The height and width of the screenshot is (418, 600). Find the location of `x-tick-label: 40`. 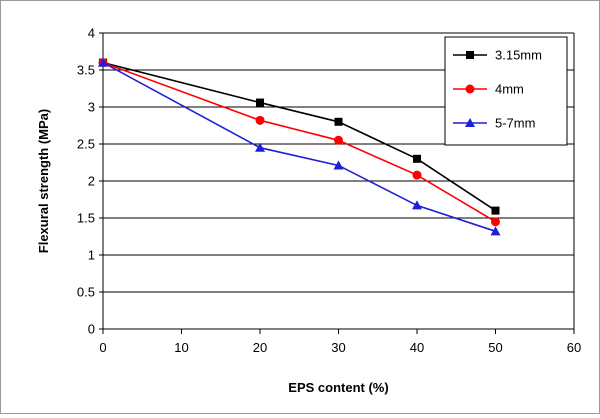

x-tick-label: 40 is located at coordinates (417, 347).